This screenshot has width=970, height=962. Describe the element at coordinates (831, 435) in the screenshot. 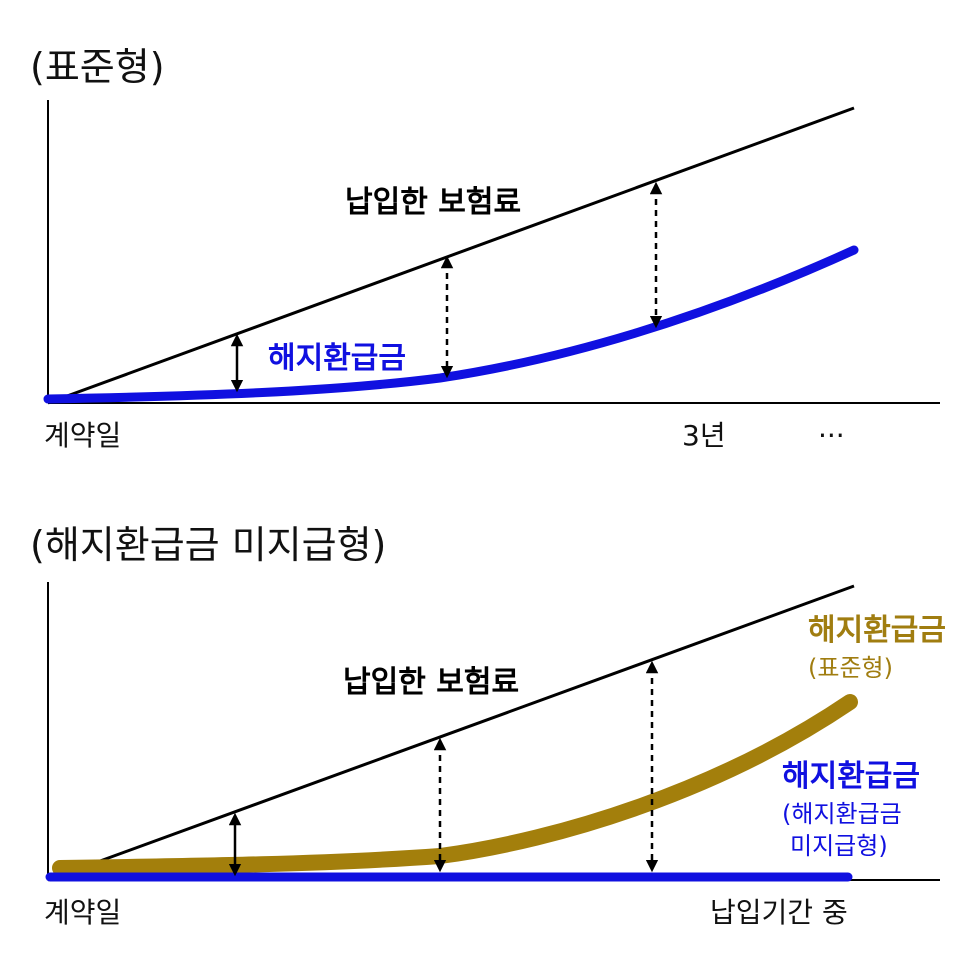

I see `x-more-label: ···` at that location.